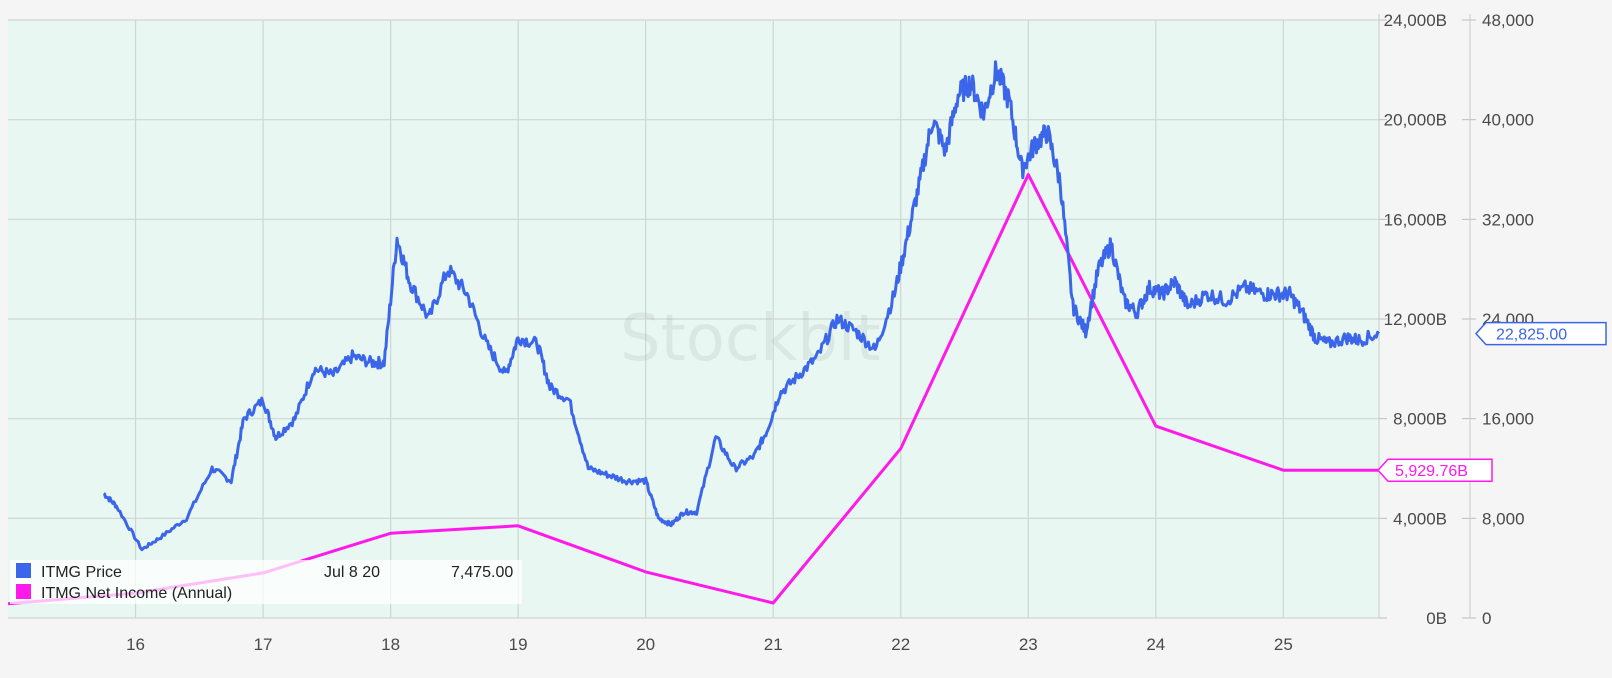  What do you see at coordinates (135, 644) in the screenshot?
I see `x-tick-label: 16` at bounding box center [135, 644].